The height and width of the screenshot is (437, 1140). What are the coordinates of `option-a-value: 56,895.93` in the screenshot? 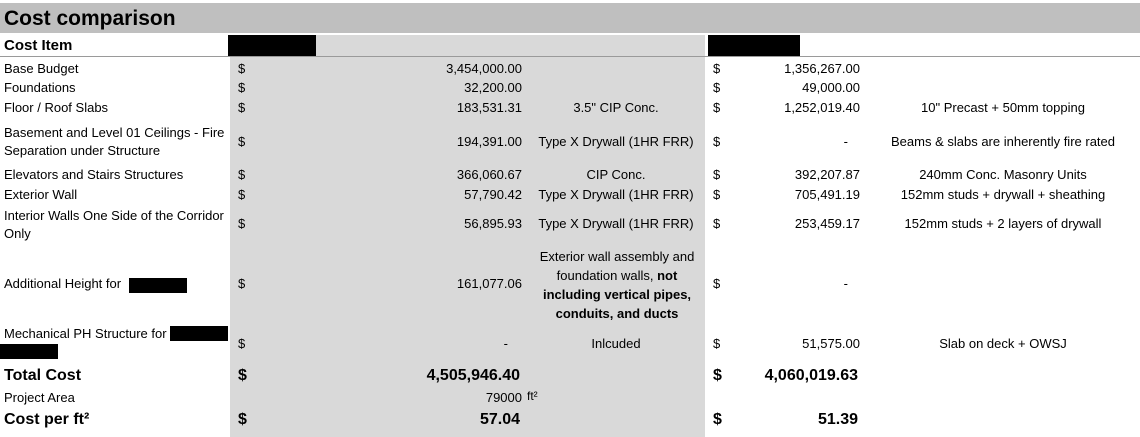 It's located at (493, 223).